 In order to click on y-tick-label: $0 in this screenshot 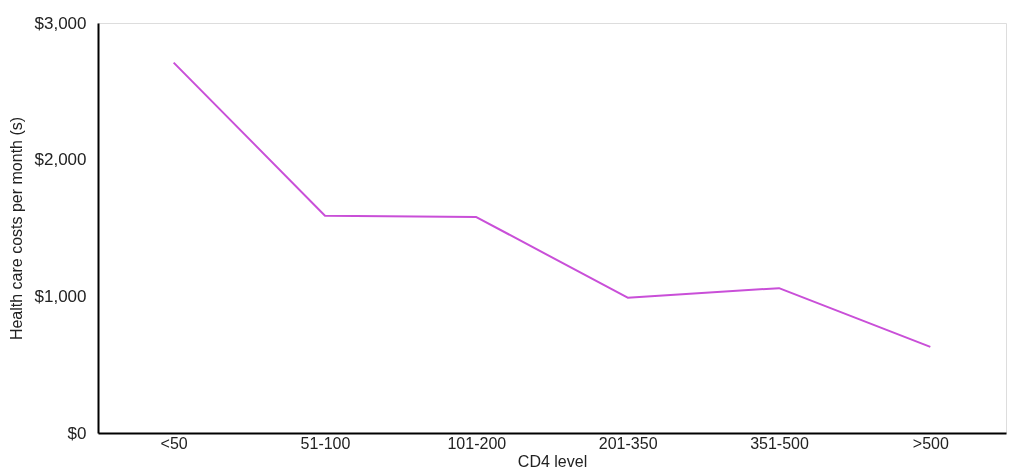, I will do `click(77, 433)`.